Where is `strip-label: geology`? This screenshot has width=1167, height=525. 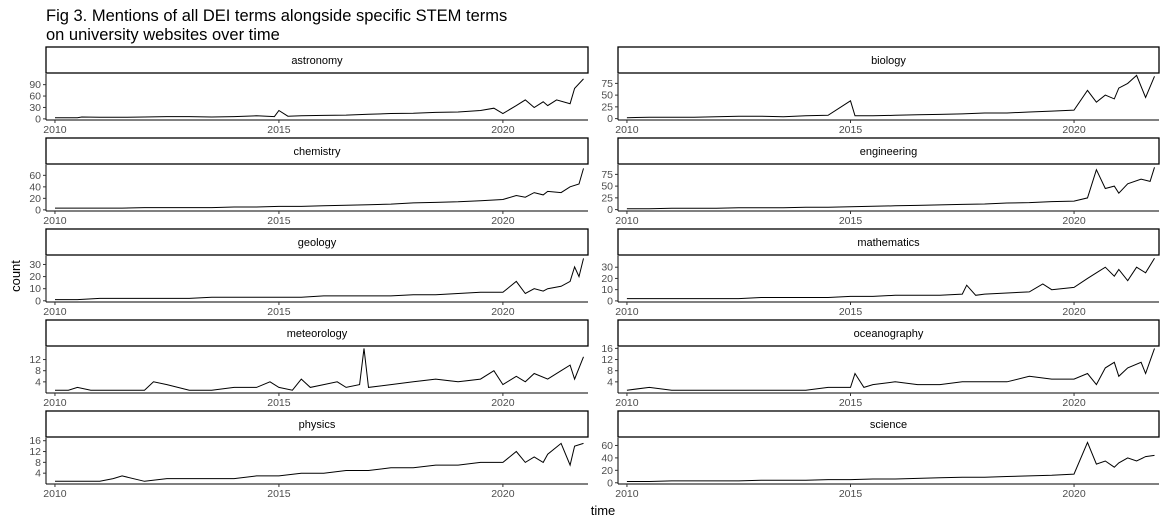 strip-label: geology is located at coordinates (317, 243).